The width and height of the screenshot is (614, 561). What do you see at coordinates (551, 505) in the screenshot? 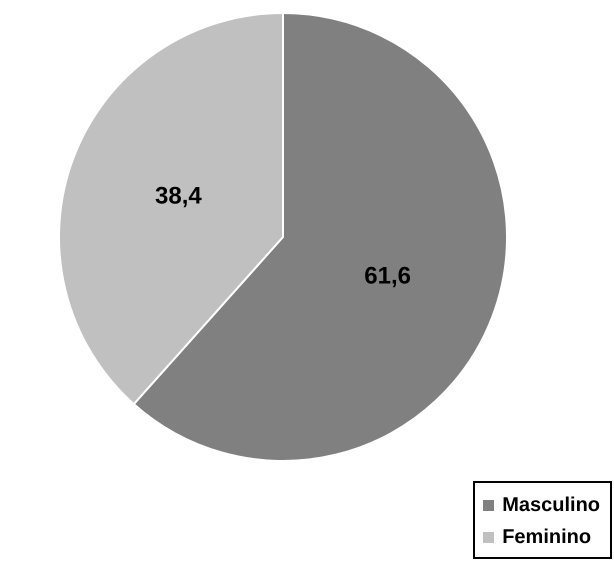
I see `legend-label: Masculino` at bounding box center [551, 505].